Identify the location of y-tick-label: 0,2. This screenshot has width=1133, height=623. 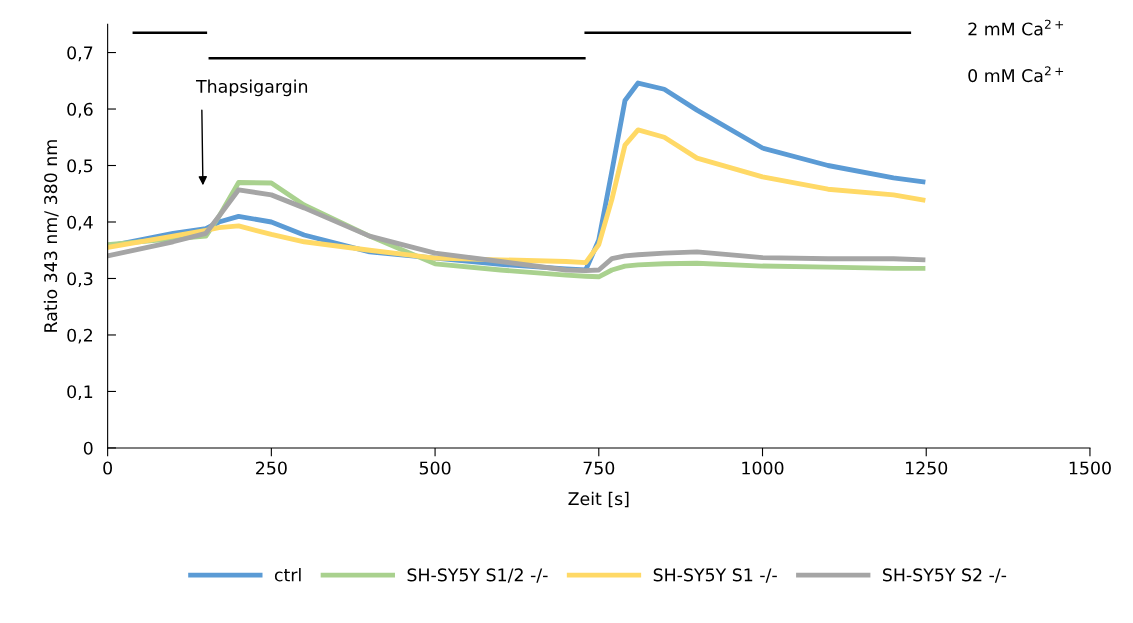
(80, 336).